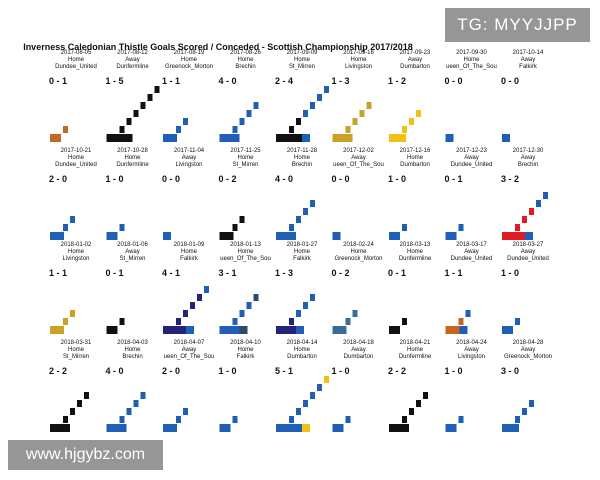 This screenshot has width=600, height=480. I want to click on match-date: 2017-12-16, so click(415, 151).